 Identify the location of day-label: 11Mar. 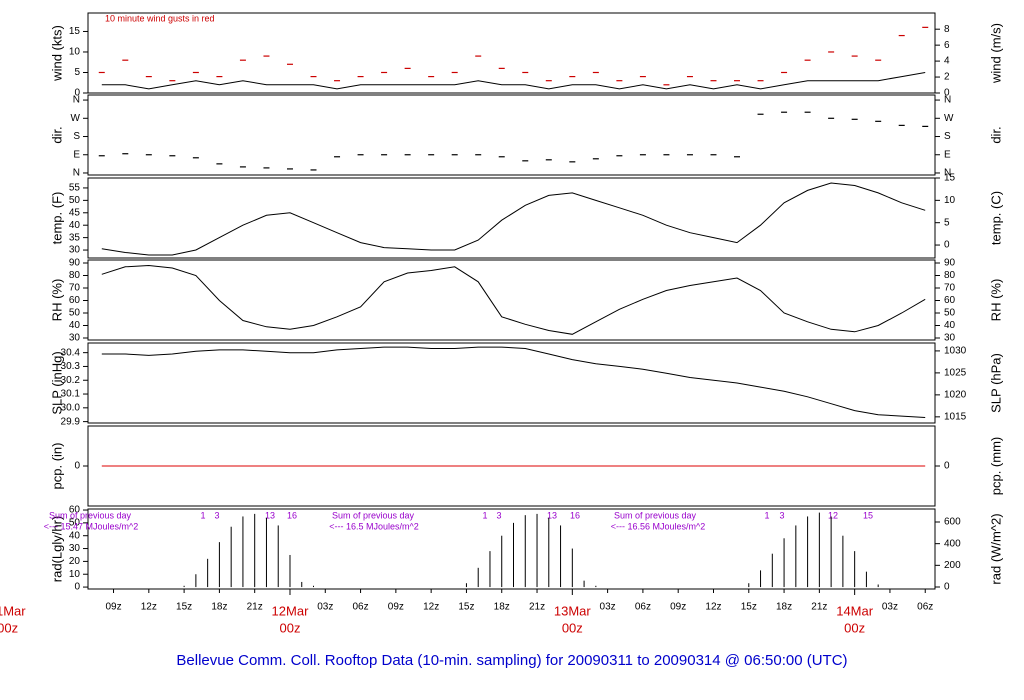
(13, 610).